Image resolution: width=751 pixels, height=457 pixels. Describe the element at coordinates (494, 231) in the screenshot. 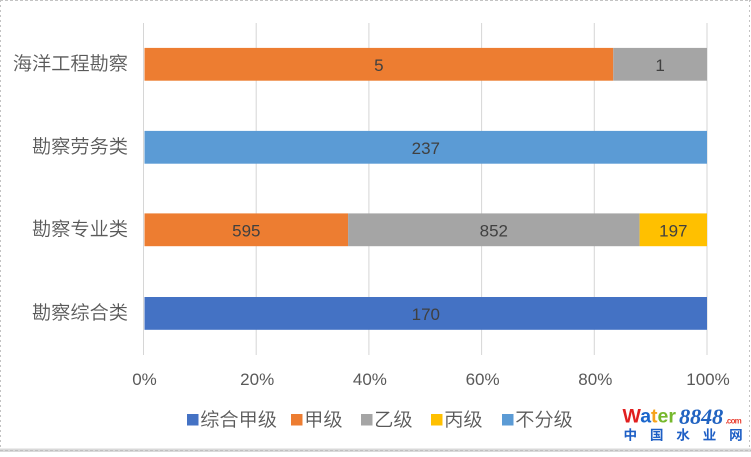

I see `svg-text: 852` at that location.